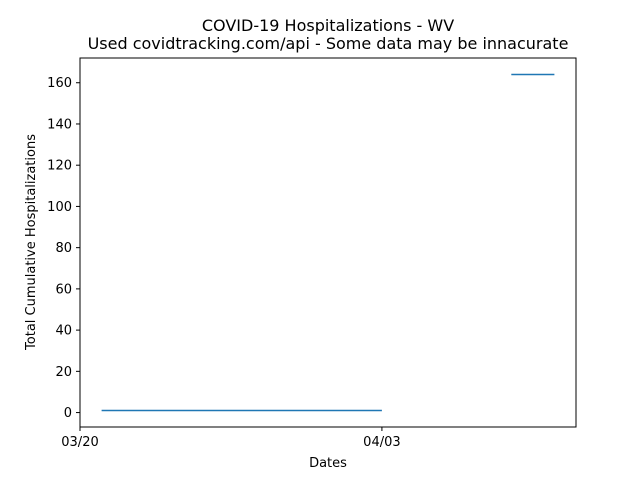 This screenshot has width=640, height=480. I want to click on y-tick-label: 60, so click(63, 289).